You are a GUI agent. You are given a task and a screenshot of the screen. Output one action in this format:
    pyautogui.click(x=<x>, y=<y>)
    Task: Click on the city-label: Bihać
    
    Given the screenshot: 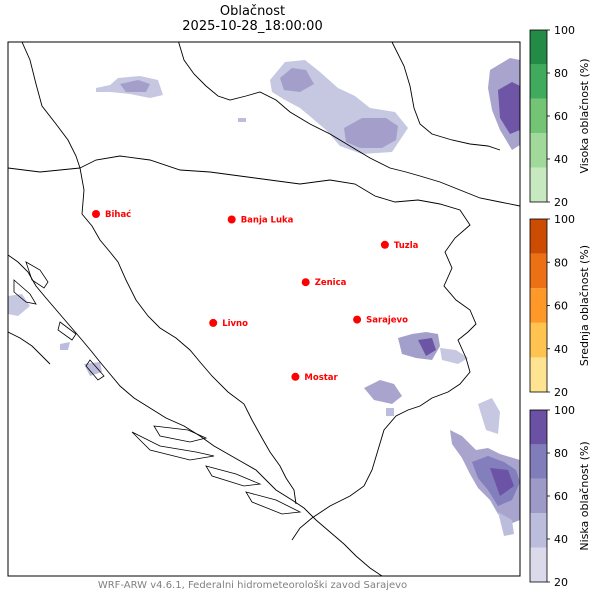 What is the action you would take?
    pyautogui.click(x=118, y=214)
    